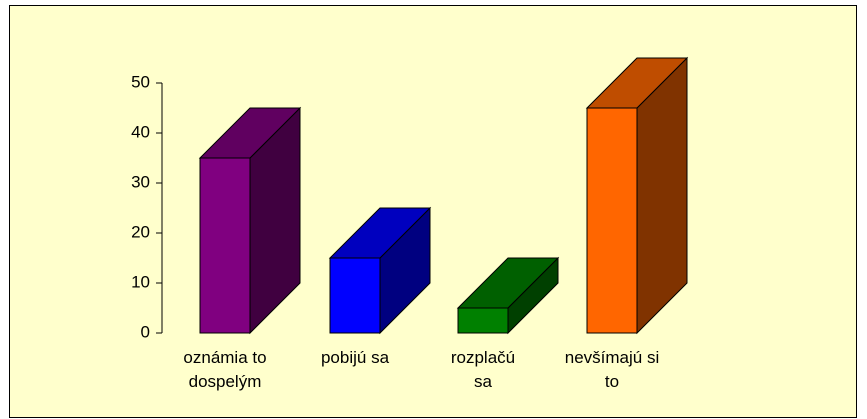 The image size is (867, 419). What do you see at coordinates (145, 331) in the screenshot?
I see `y-tick-label: 0` at bounding box center [145, 331].